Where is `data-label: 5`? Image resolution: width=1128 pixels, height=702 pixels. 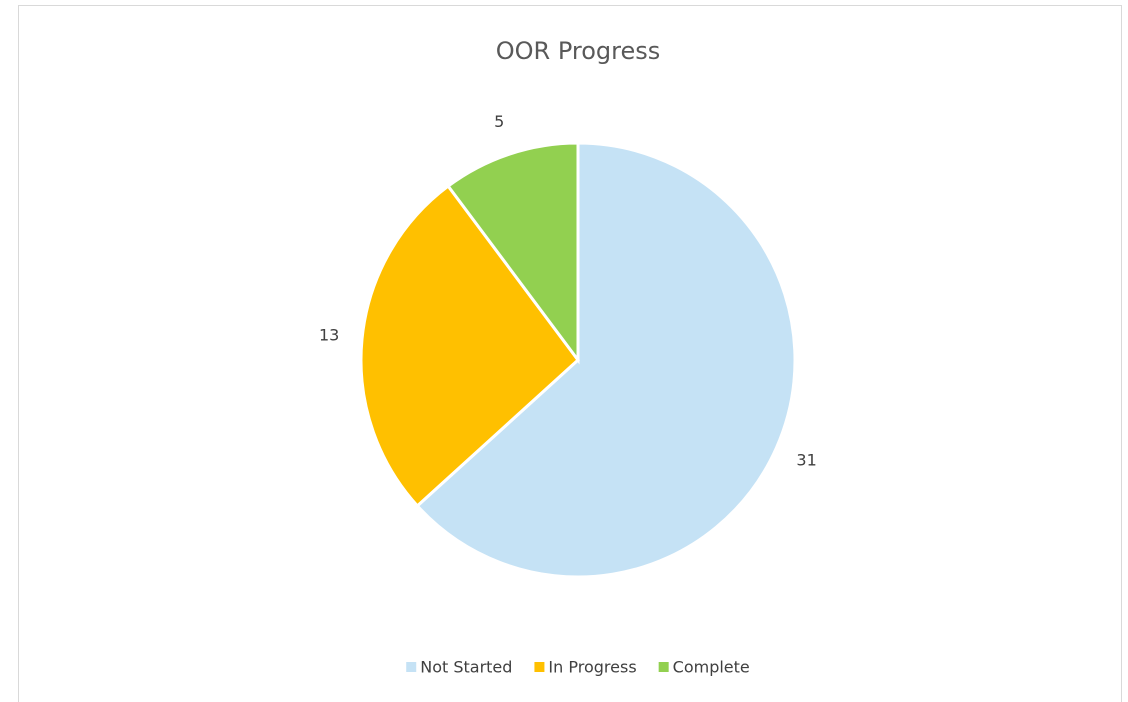
data-label: 5 is located at coordinates (499, 121).